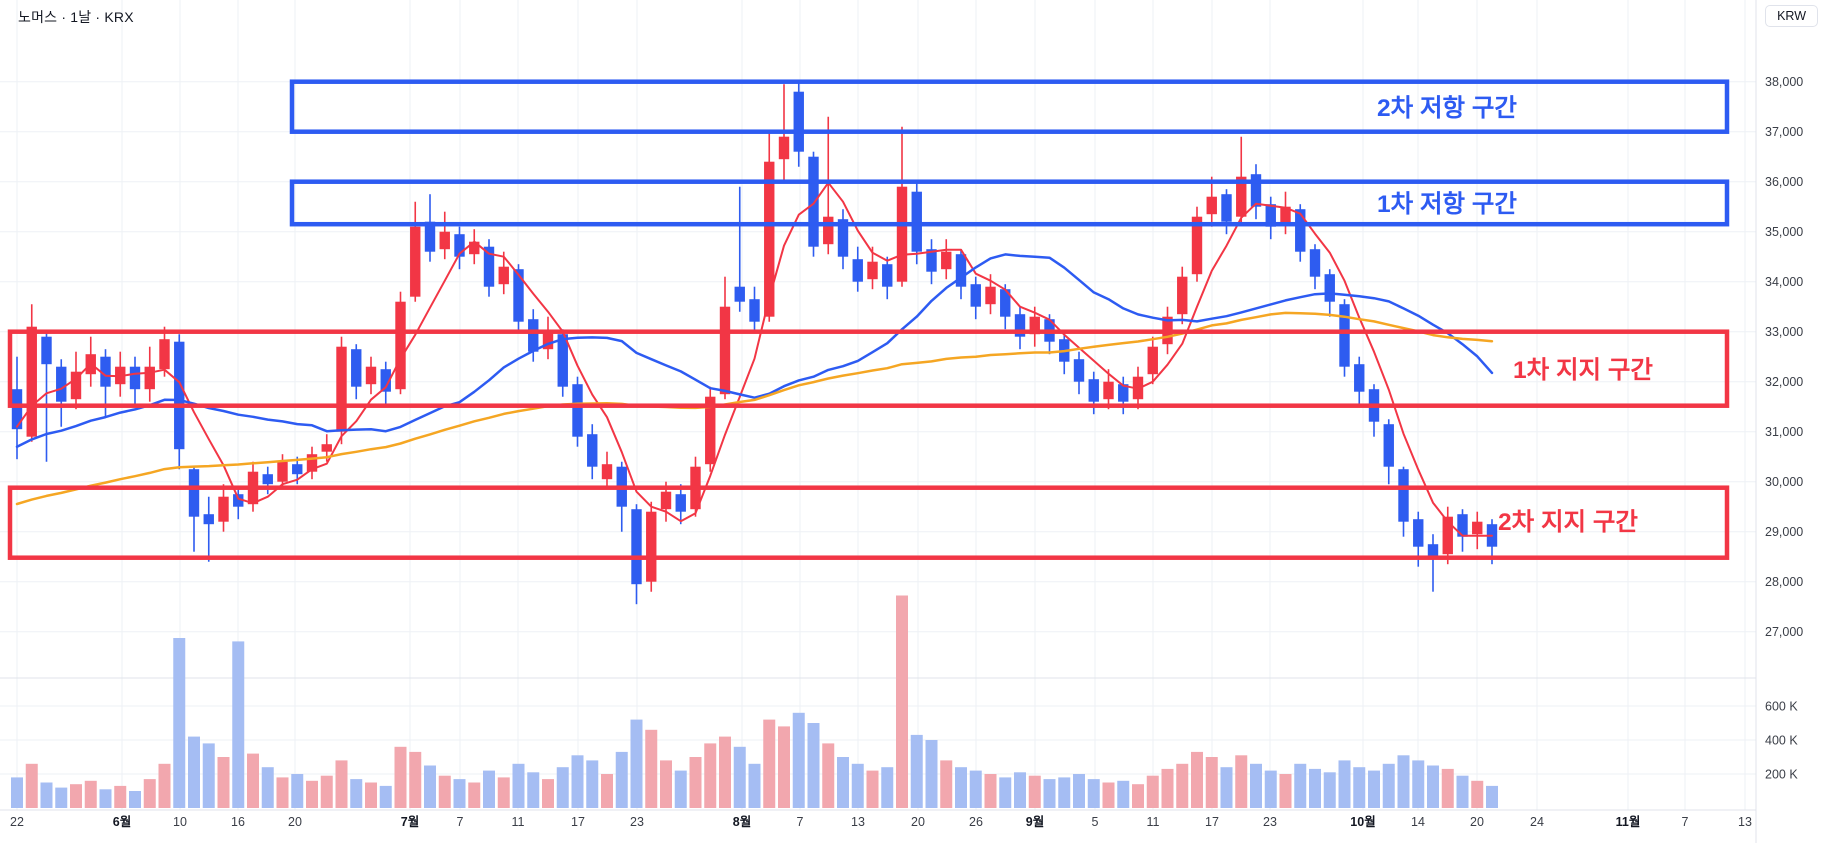  What do you see at coordinates (1784, 532) in the screenshot?
I see `svg-text: 29,000` at bounding box center [1784, 532].